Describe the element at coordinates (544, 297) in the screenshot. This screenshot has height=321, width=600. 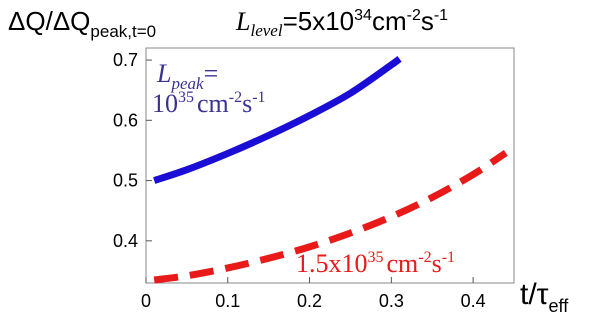
I see `x-axis-title: t/τeff` at that location.